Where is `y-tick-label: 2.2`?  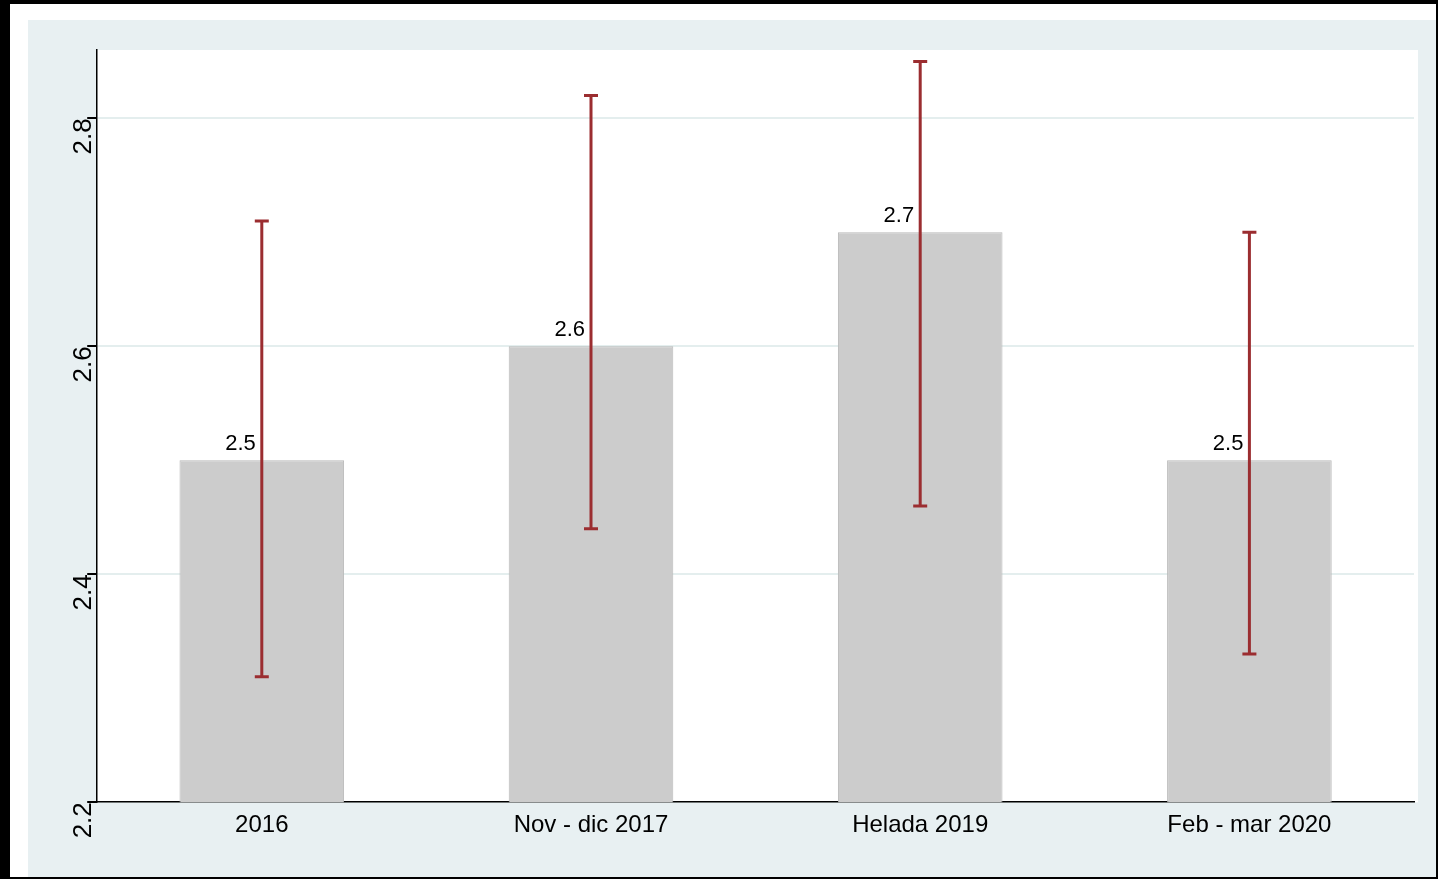
y-tick-label: 2.2 is located at coordinates (82, 820).